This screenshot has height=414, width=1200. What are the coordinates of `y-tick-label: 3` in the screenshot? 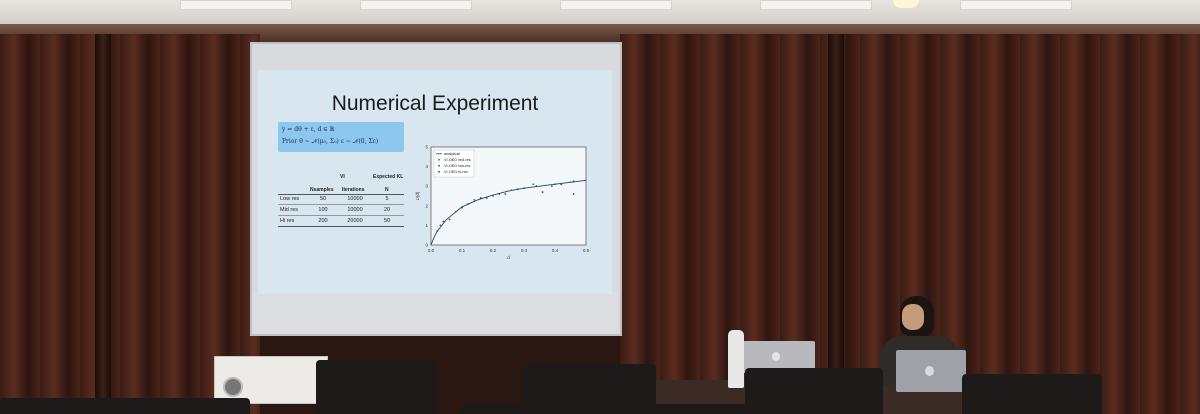 It's located at (426, 186).